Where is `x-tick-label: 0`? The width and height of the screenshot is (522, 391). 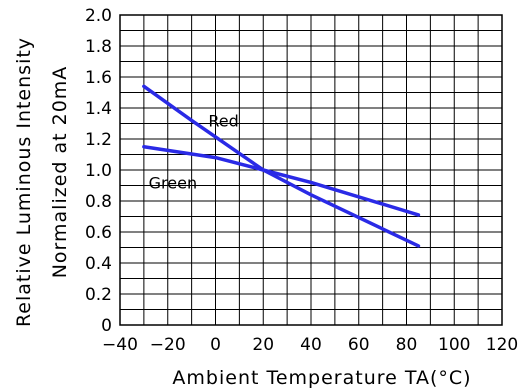
x-tick-label: 0 is located at coordinates (215, 345).